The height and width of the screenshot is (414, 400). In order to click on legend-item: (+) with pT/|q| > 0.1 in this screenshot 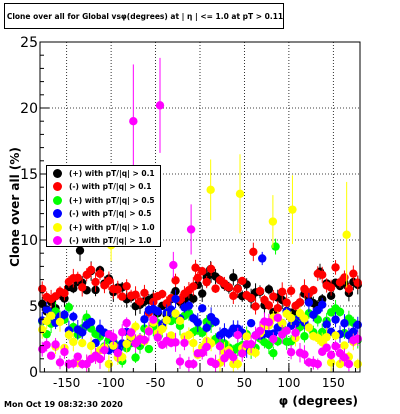, I will do `click(104, 173)`.